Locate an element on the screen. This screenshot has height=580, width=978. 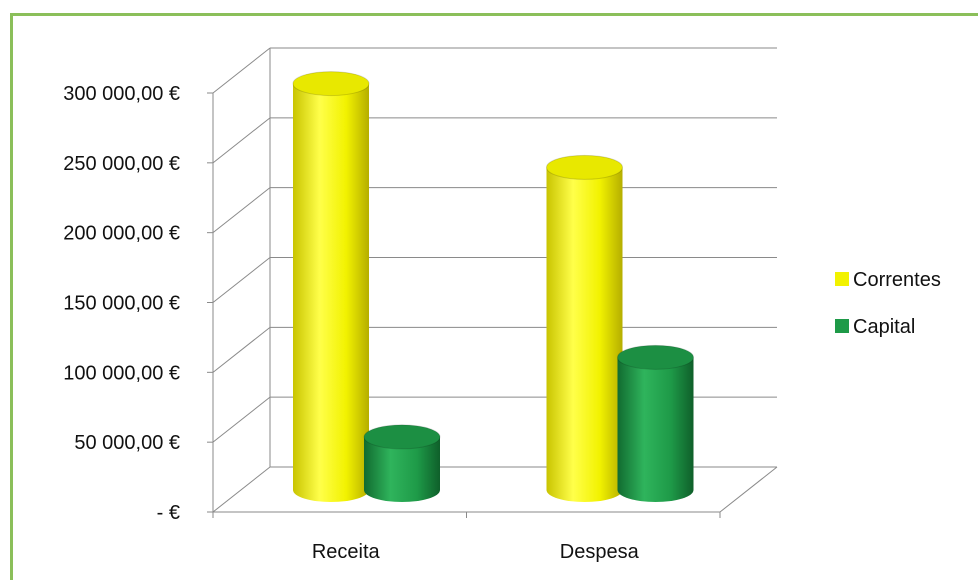
legend: Correntes Capital is located at coordinates (888, 303).